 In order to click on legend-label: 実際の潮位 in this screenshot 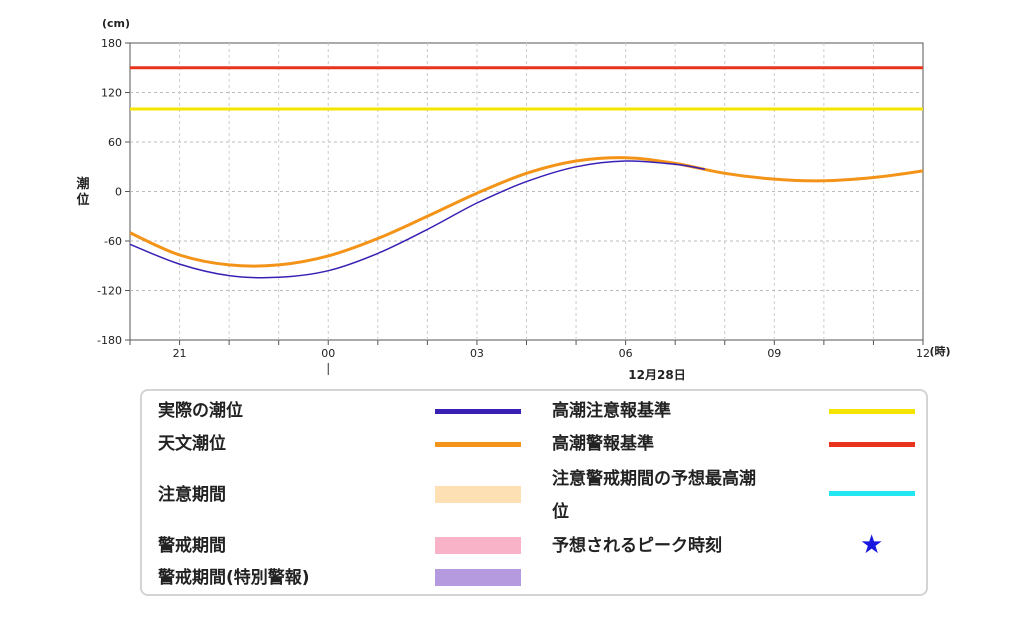, I will do `click(200, 411)`.